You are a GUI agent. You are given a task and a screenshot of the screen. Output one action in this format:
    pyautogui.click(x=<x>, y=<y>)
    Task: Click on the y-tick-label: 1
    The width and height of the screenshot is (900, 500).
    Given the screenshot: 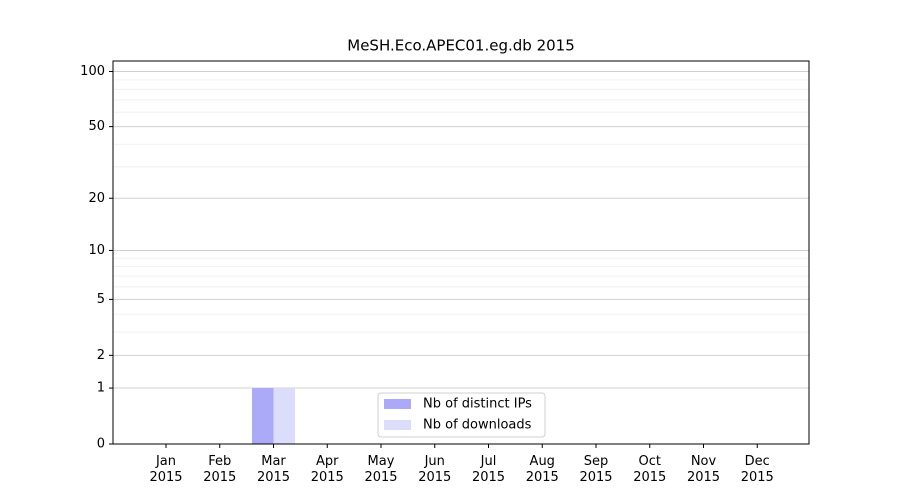 What is the action you would take?
    pyautogui.click(x=101, y=388)
    